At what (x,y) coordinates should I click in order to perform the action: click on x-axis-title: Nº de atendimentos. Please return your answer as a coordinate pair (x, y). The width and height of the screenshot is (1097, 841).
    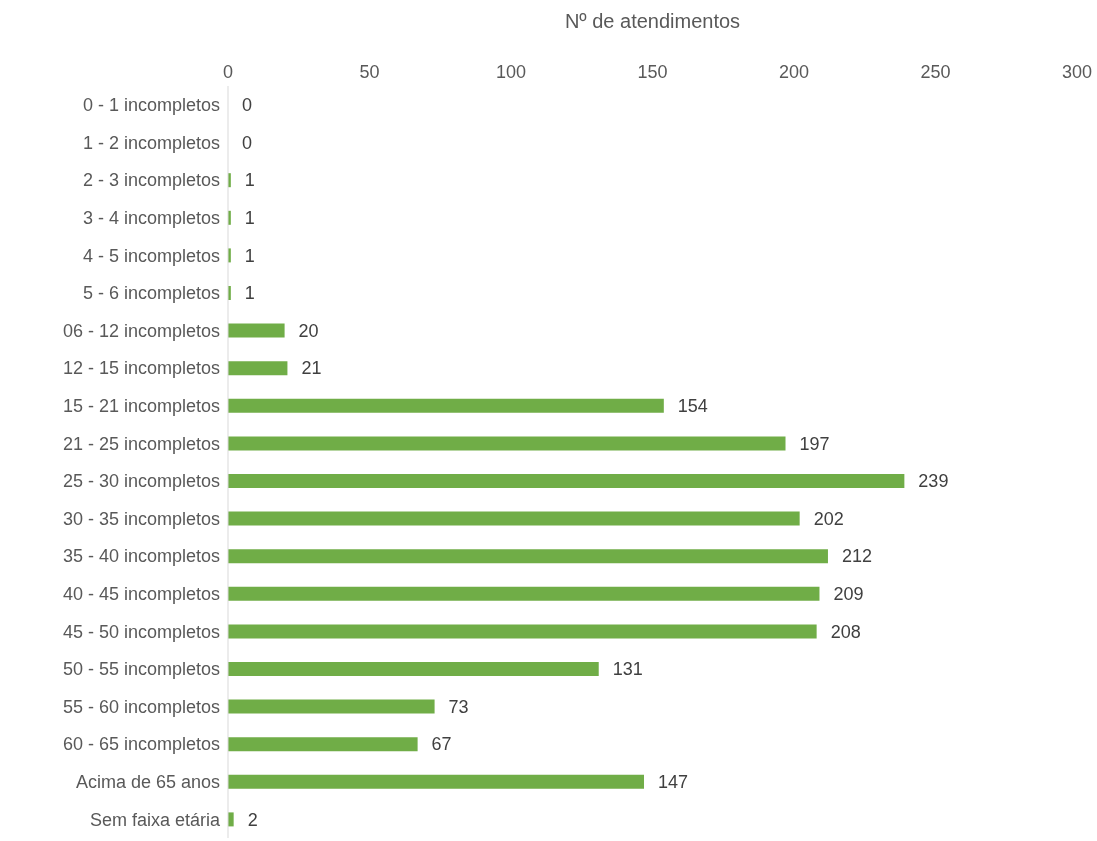
    Looking at the image, I should click on (652, 21).